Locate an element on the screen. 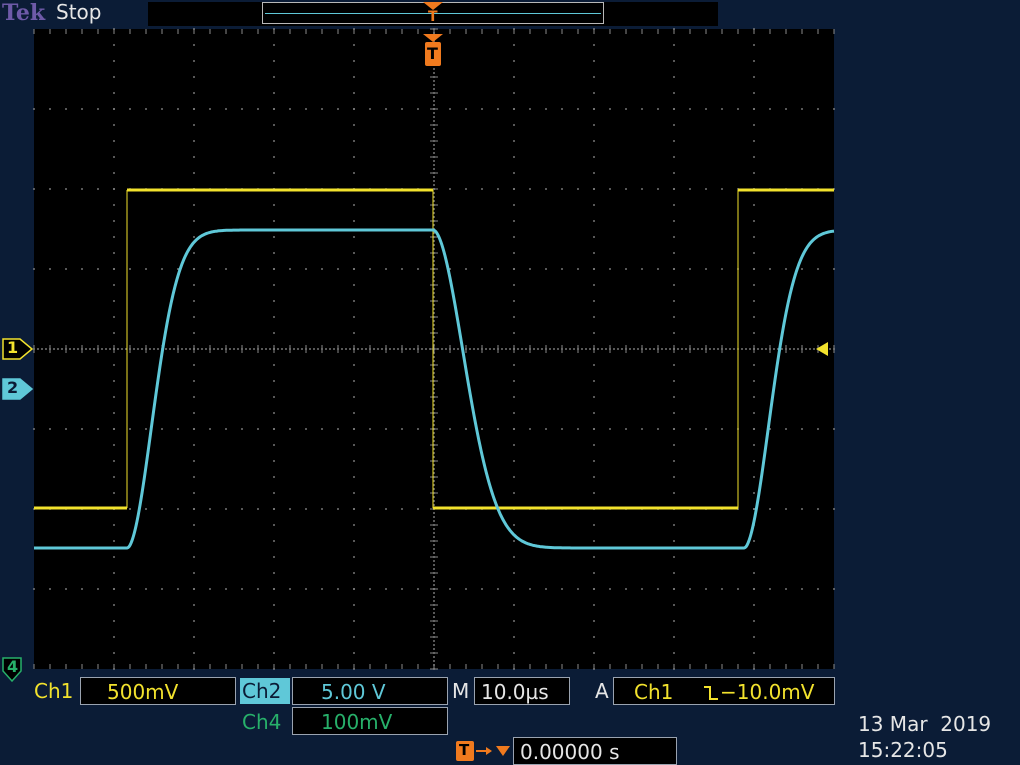  ch2-label-box: Ch2 is located at coordinates (265, 691).